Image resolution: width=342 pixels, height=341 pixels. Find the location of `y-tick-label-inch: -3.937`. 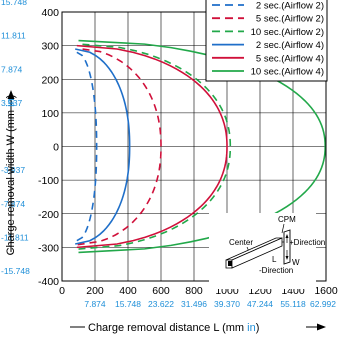

y-tick-label-inch: -3.937 is located at coordinates (13, 170).